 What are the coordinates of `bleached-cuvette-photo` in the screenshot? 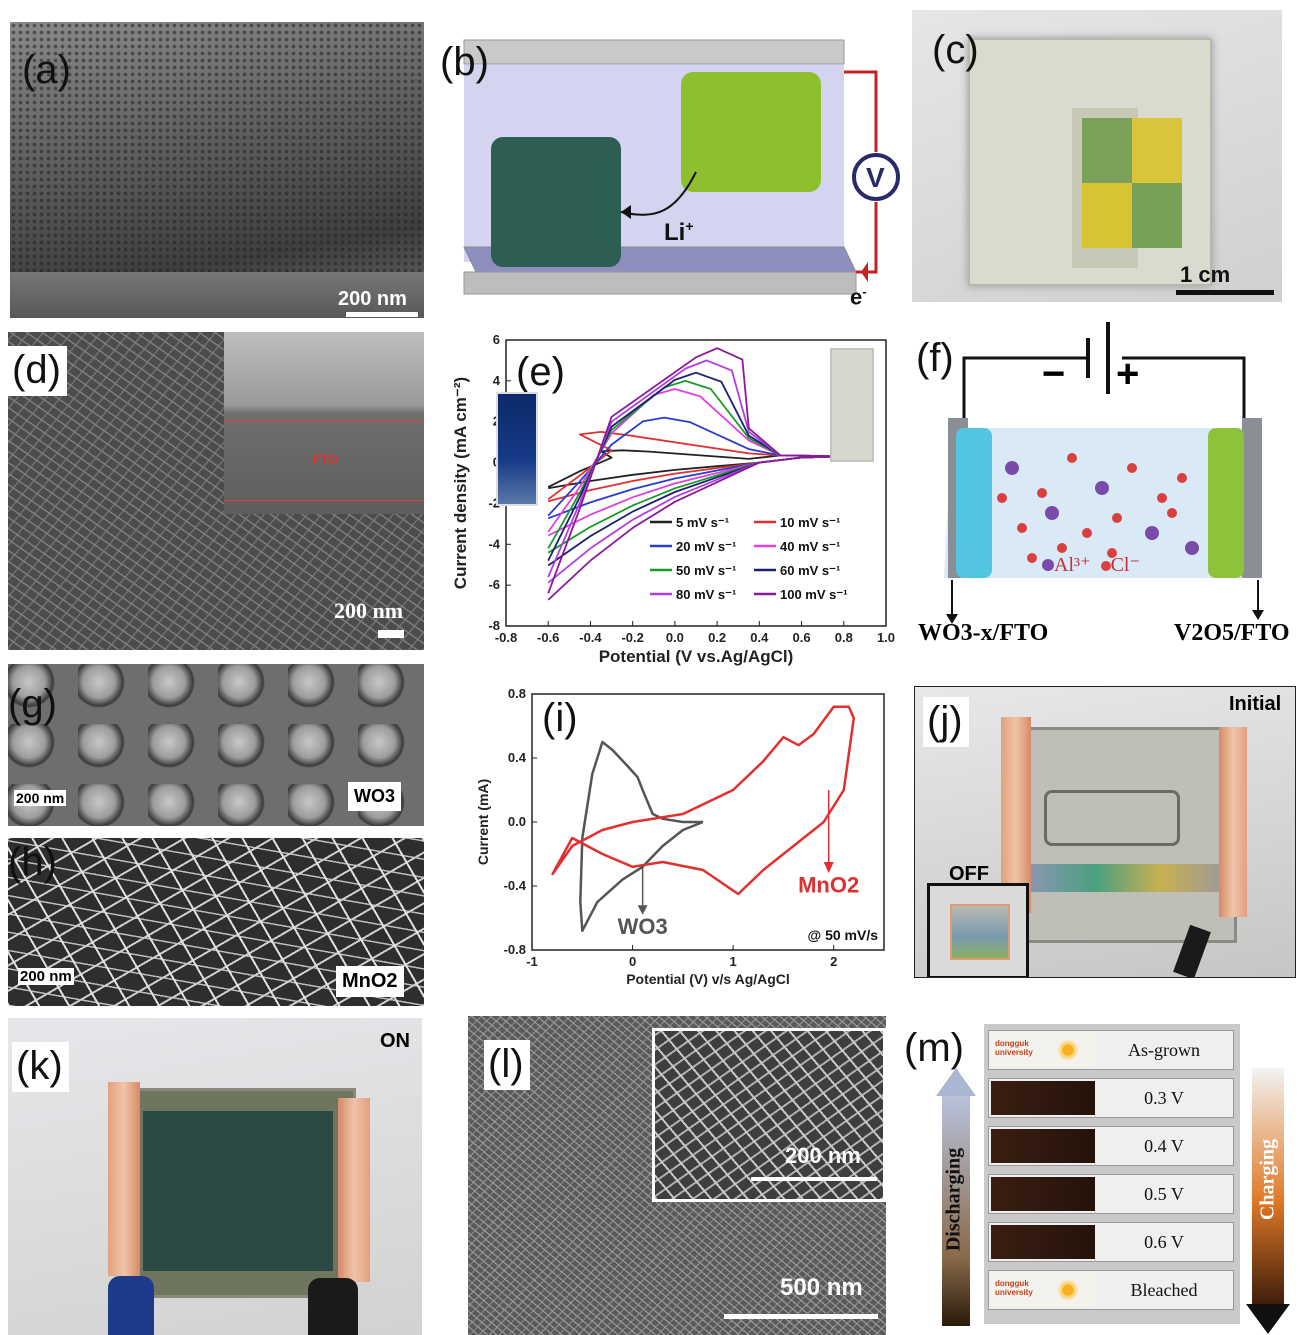 It's located at (852, 405).